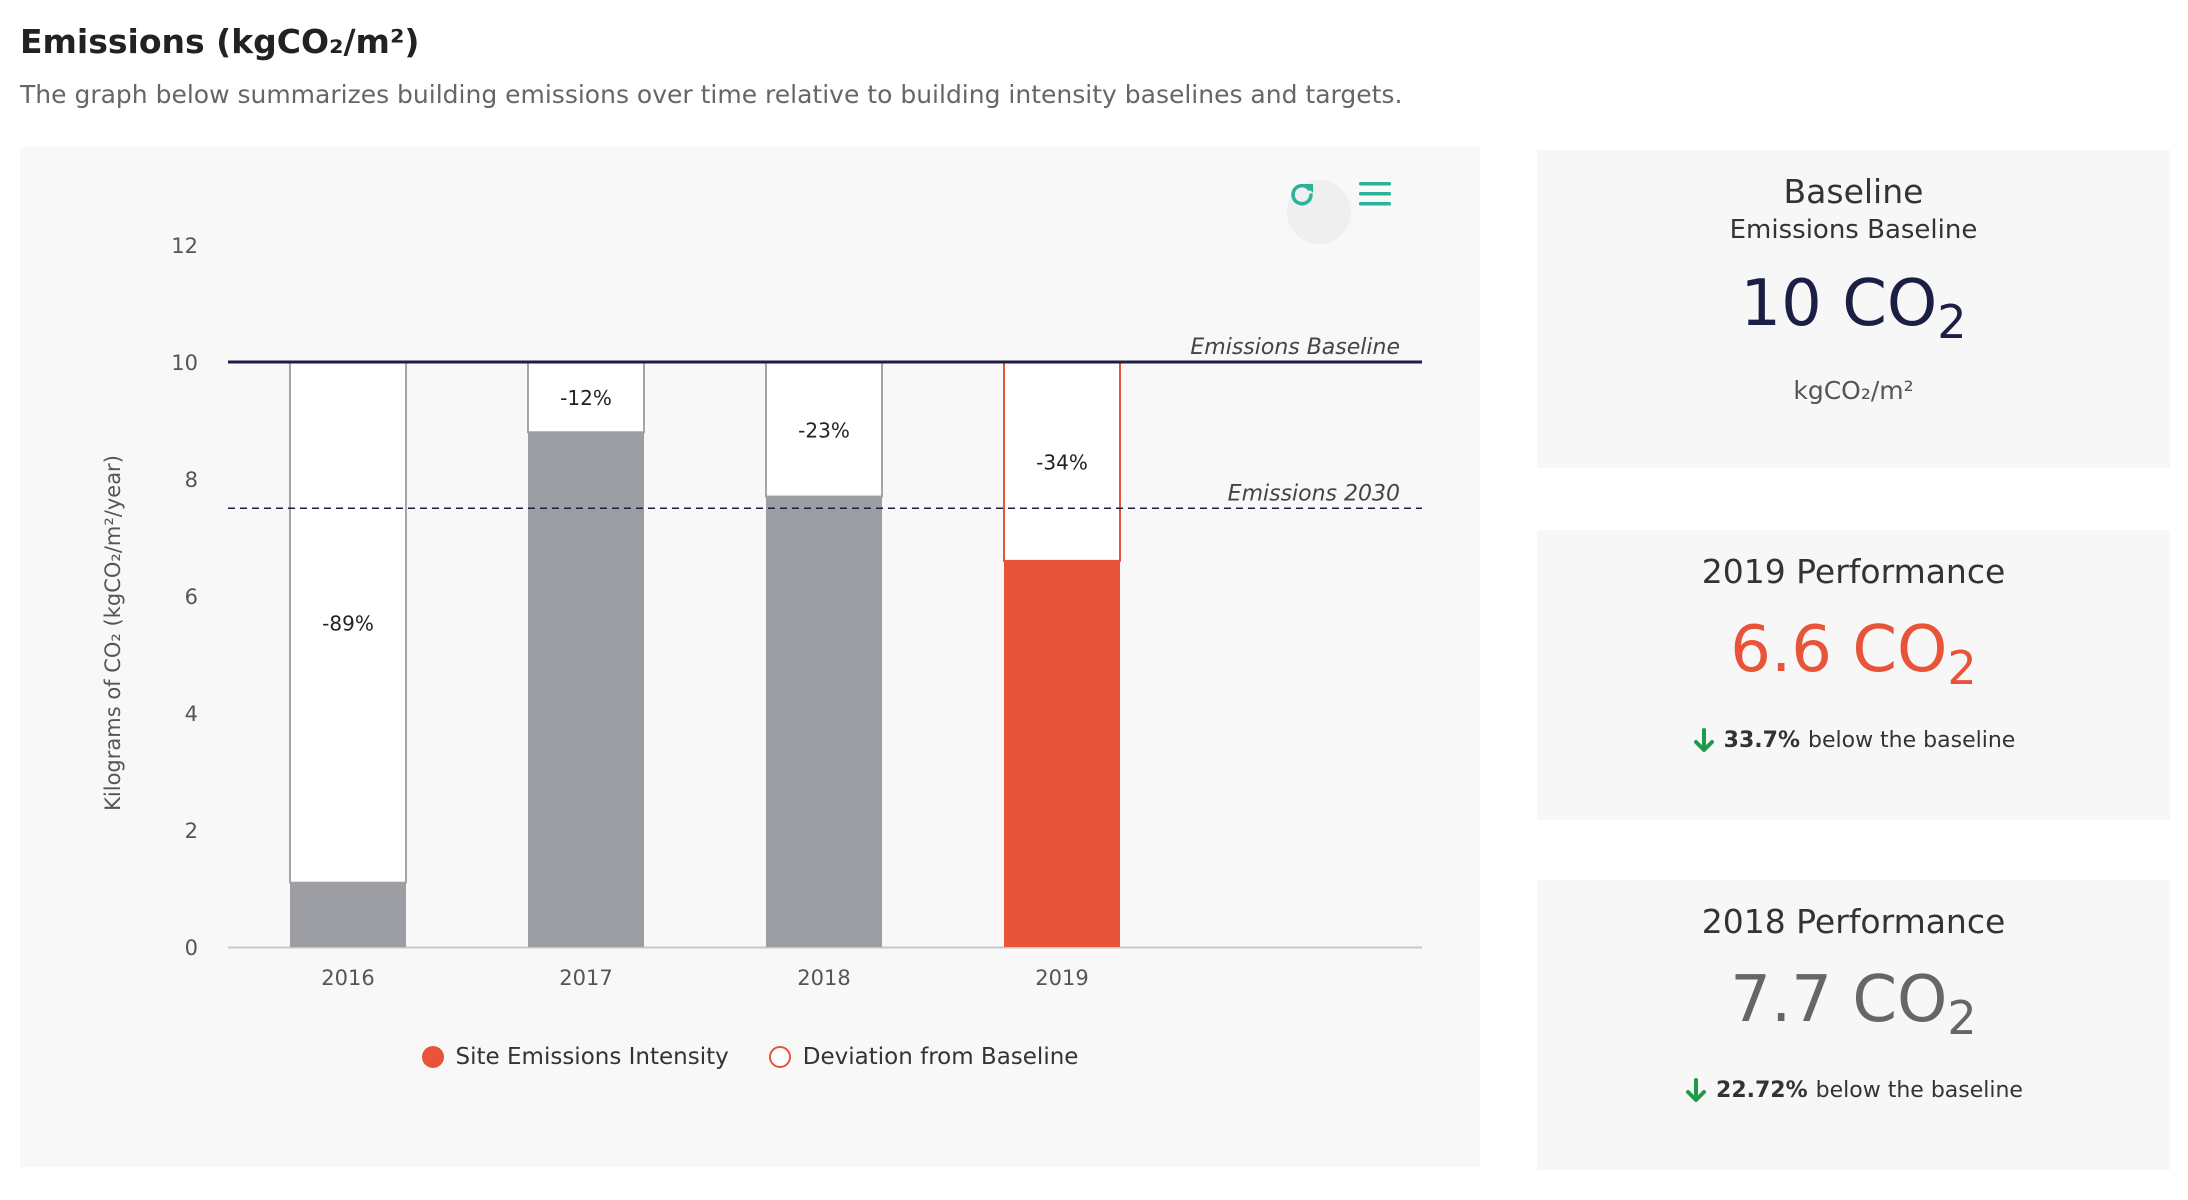 This screenshot has width=2188, height=1200. What do you see at coordinates (824, 430) in the screenshot?
I see `deviation-data-label: -23%` at bounding box center [824, 430].